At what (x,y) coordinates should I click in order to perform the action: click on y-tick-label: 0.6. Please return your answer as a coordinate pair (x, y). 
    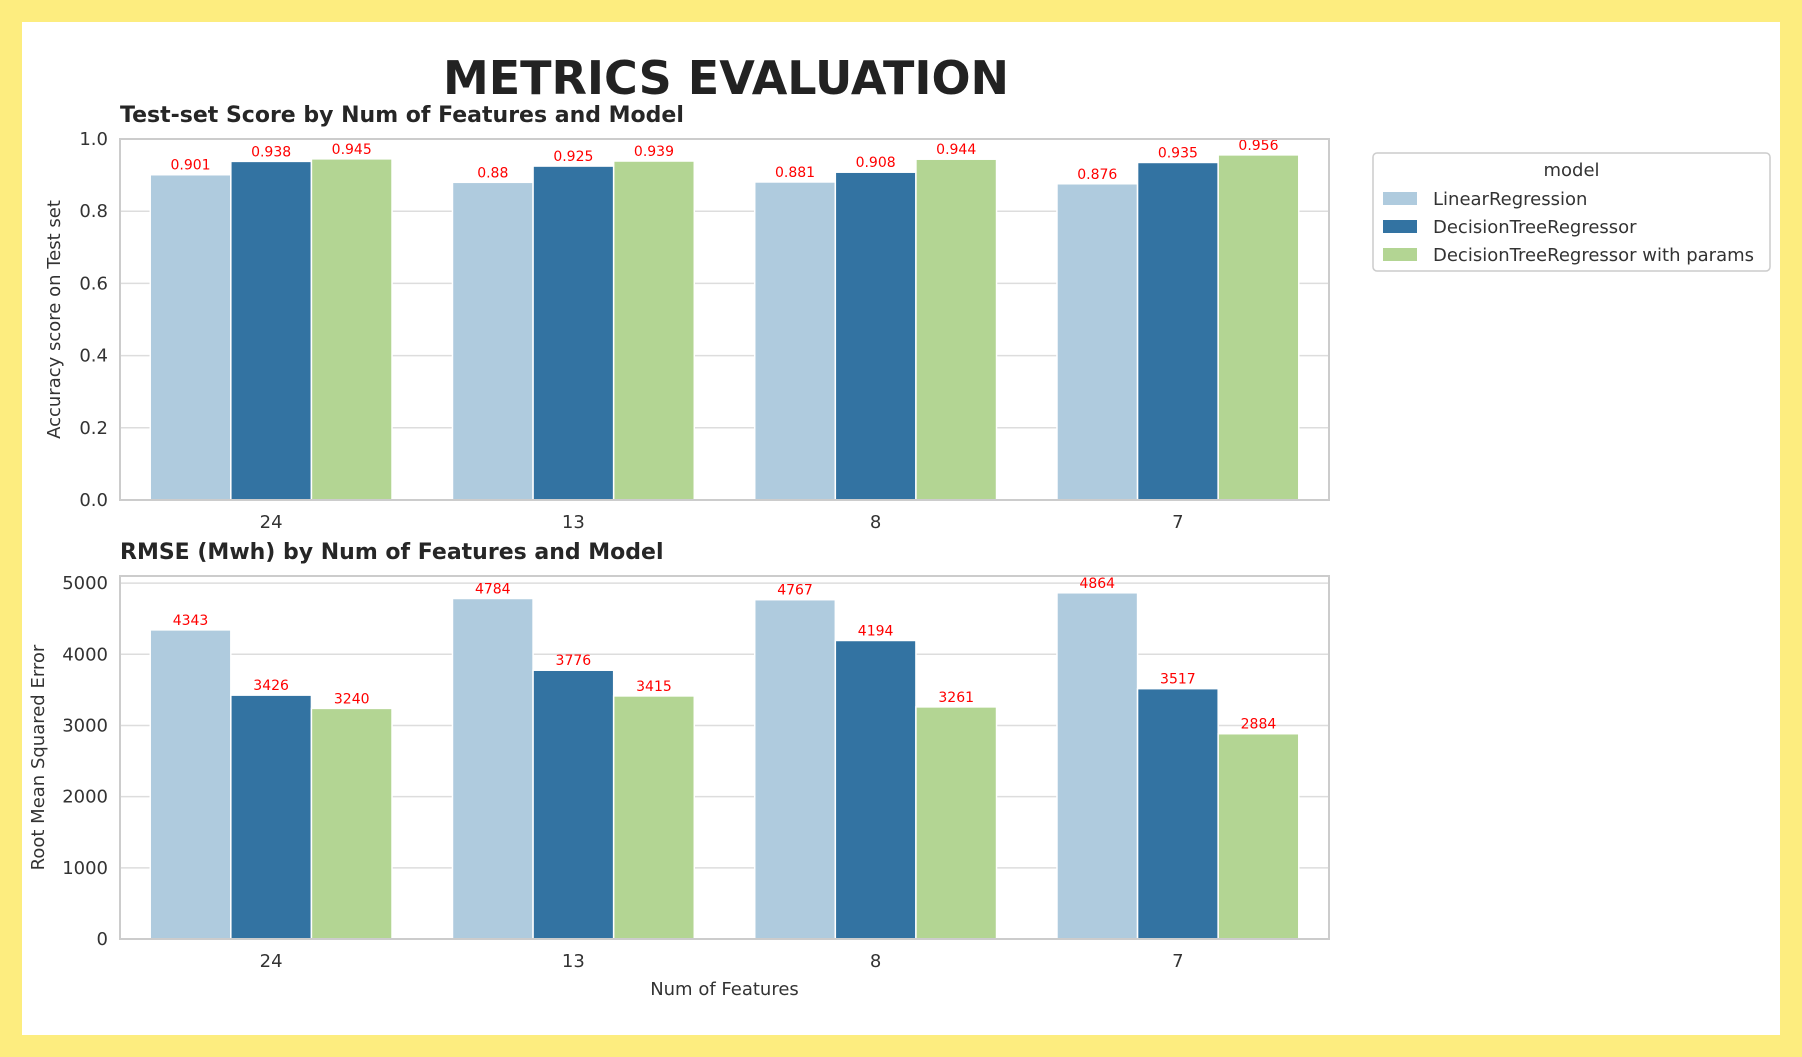
    Looking at the image, I should click on (93, 283).